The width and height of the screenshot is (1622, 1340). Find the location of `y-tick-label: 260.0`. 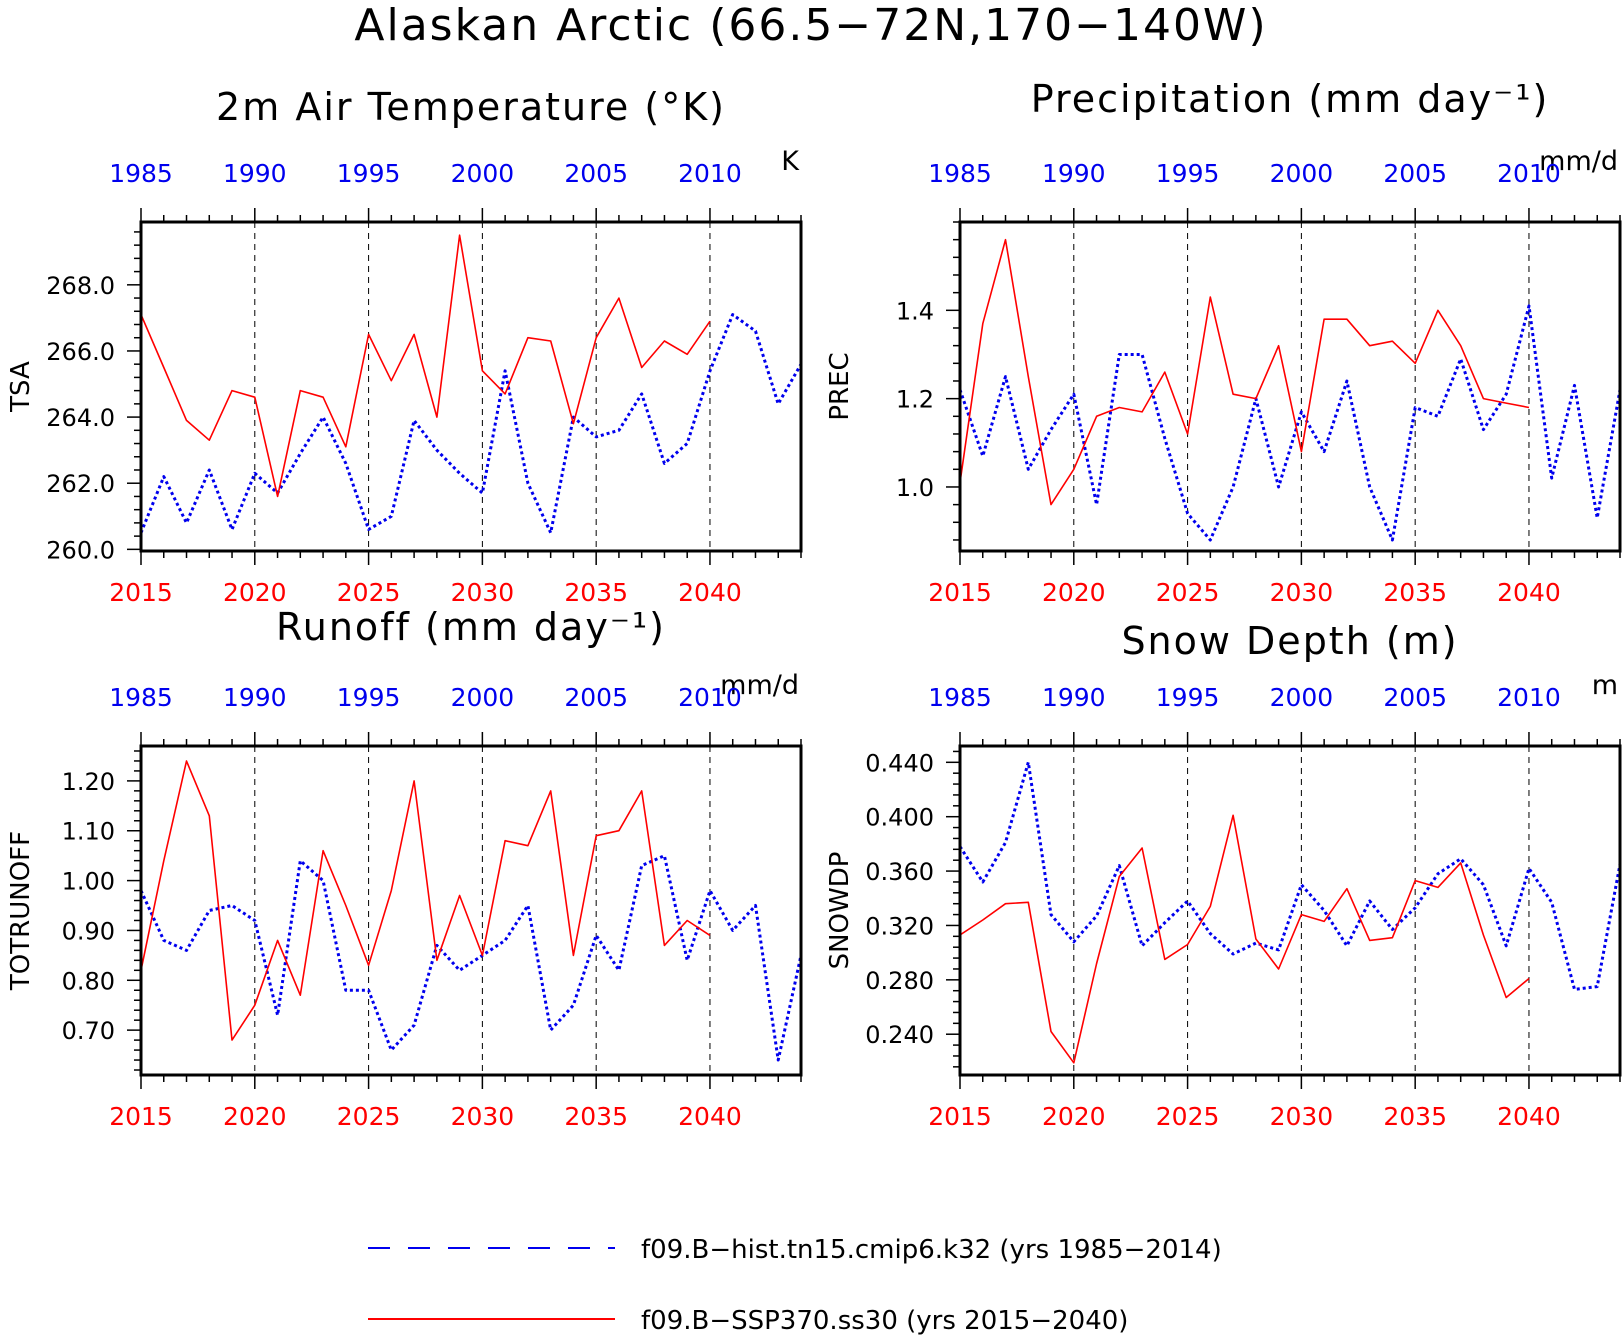

y-tick-label: 260.0 is located at coordinates (80, 550).